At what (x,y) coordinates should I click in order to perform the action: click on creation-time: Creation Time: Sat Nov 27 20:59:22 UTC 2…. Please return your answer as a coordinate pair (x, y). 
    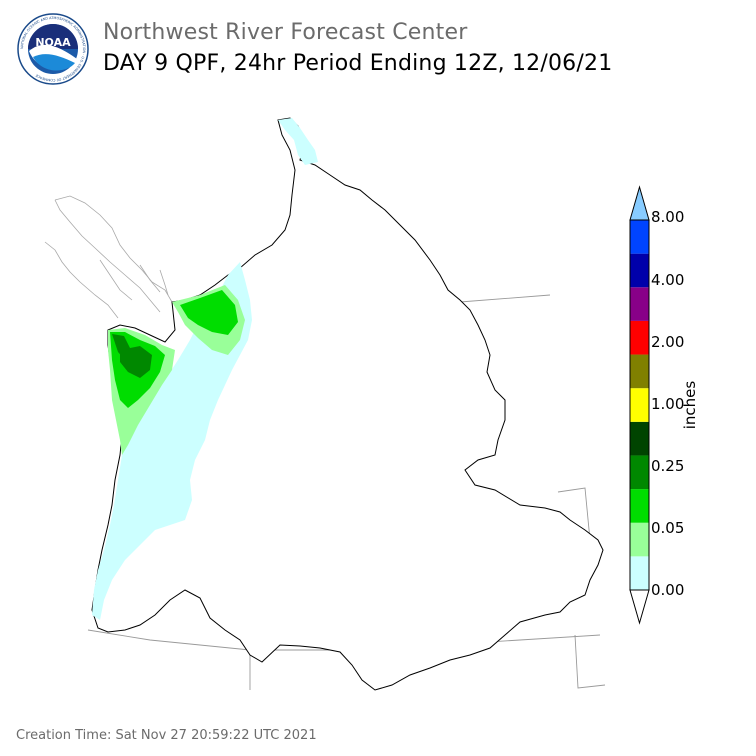
    Looking at the image, I should click on (166, 735).